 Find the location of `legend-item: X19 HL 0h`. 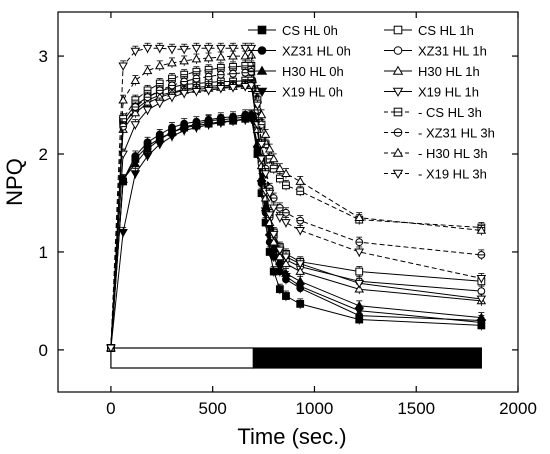

legend-item: X19 HL 0h is located at coordinates (295, 92).